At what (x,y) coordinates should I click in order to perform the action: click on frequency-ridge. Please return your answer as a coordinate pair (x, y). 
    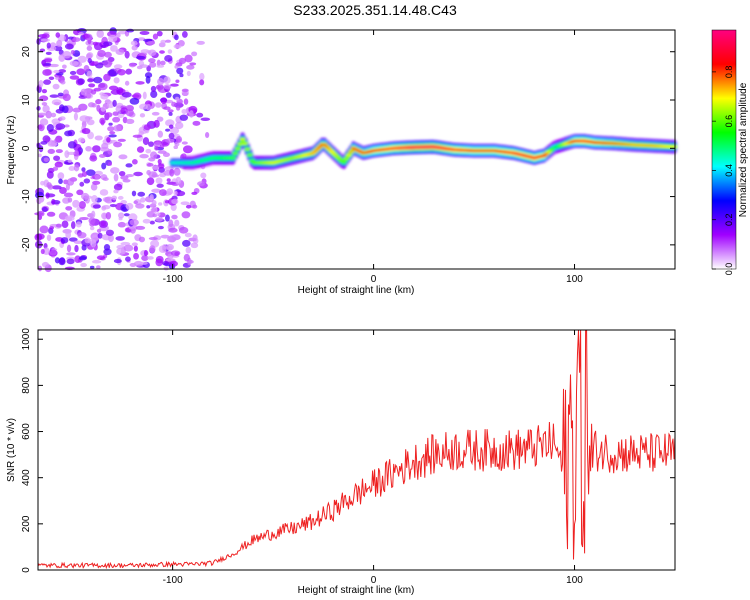
    Looking at the image, I should click on (423, 151).